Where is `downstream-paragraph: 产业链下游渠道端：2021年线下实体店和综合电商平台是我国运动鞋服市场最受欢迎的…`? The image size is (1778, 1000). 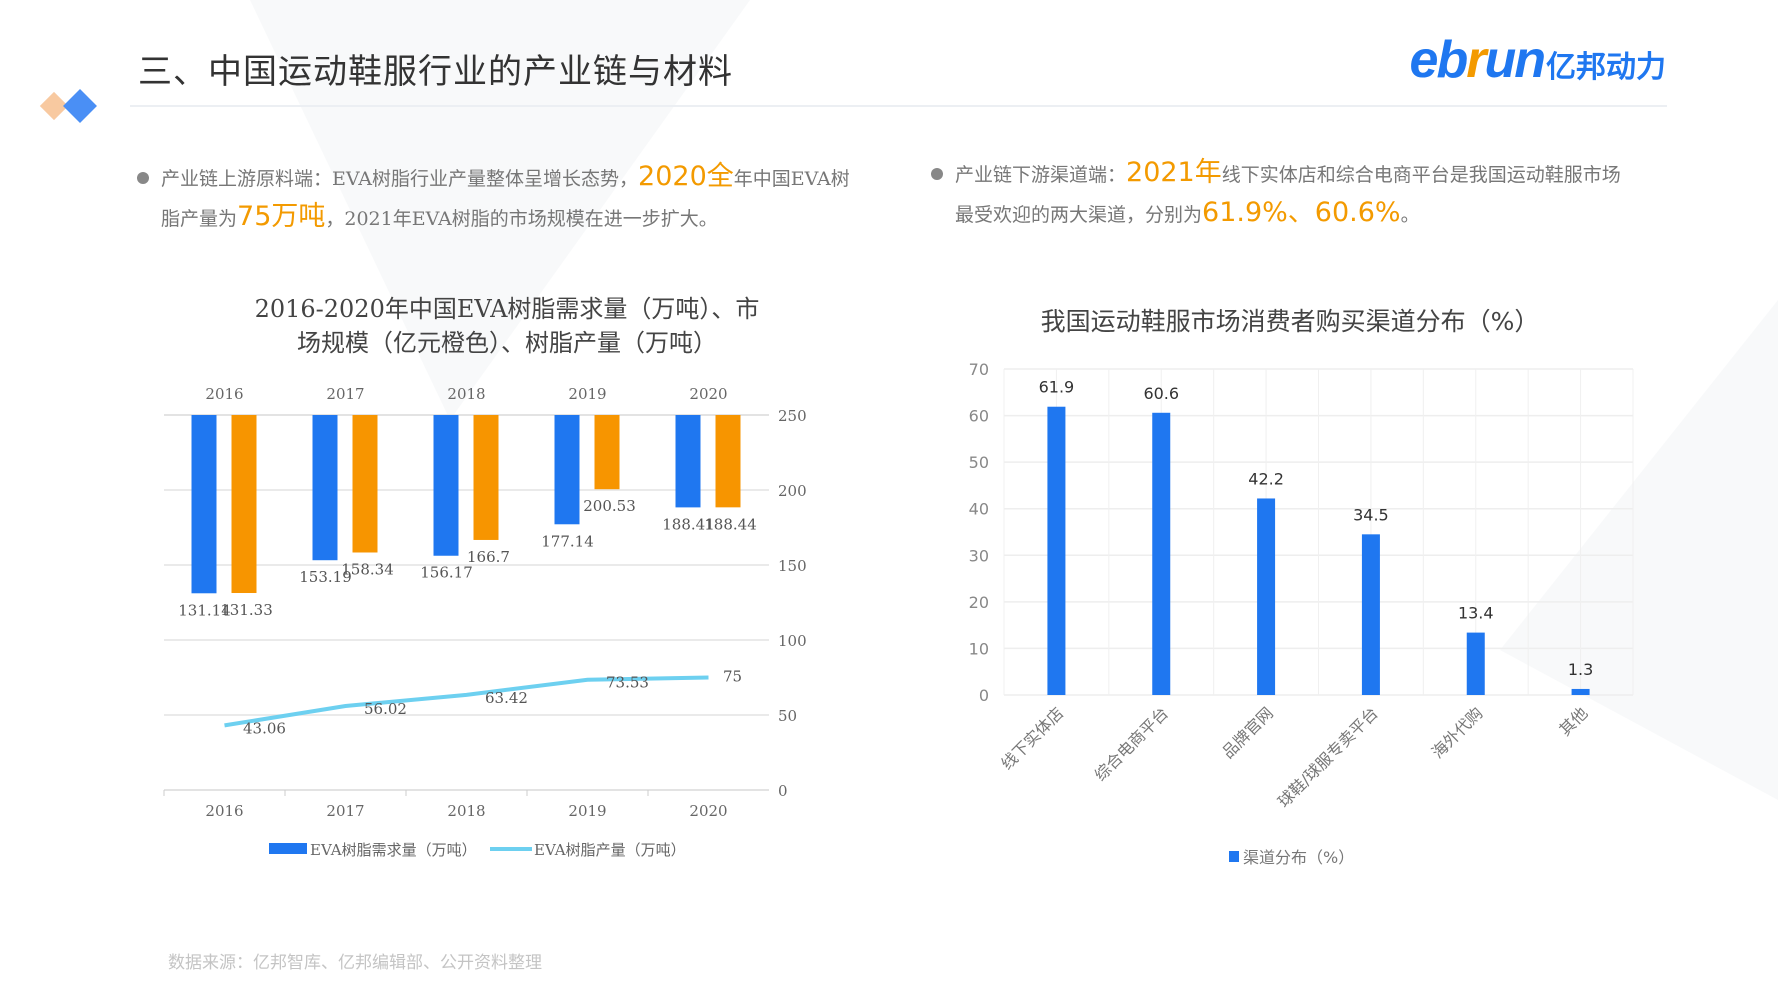 downstream-paragraph: 产业链下游渠道端：2021年线下实体店和综合电商平台是我国运动鞋服市场最受欢迎的… is located at coordinates (1288, 192).